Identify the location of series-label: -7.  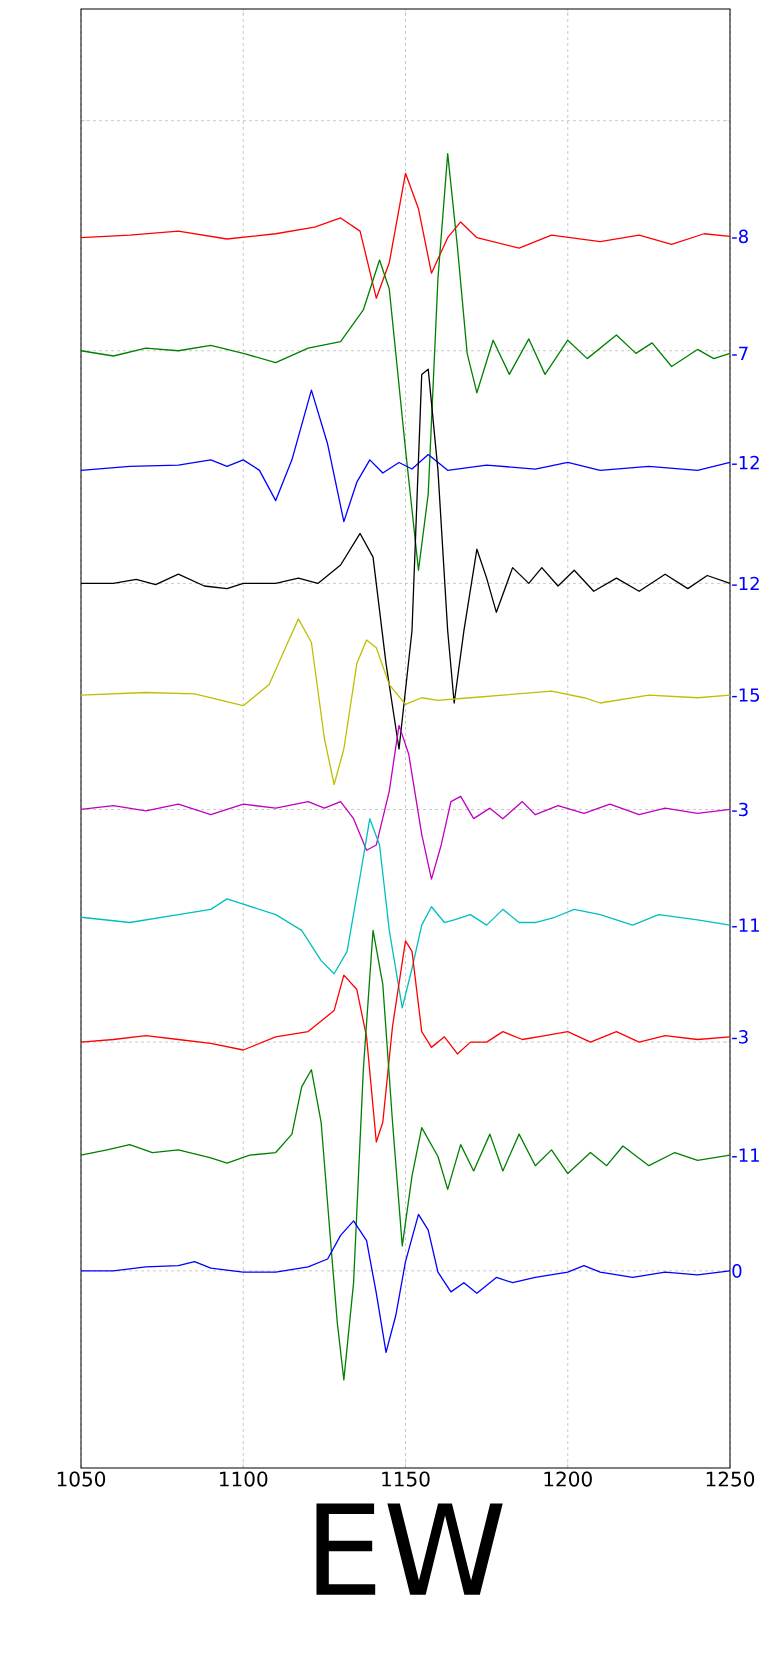
(740, 353).